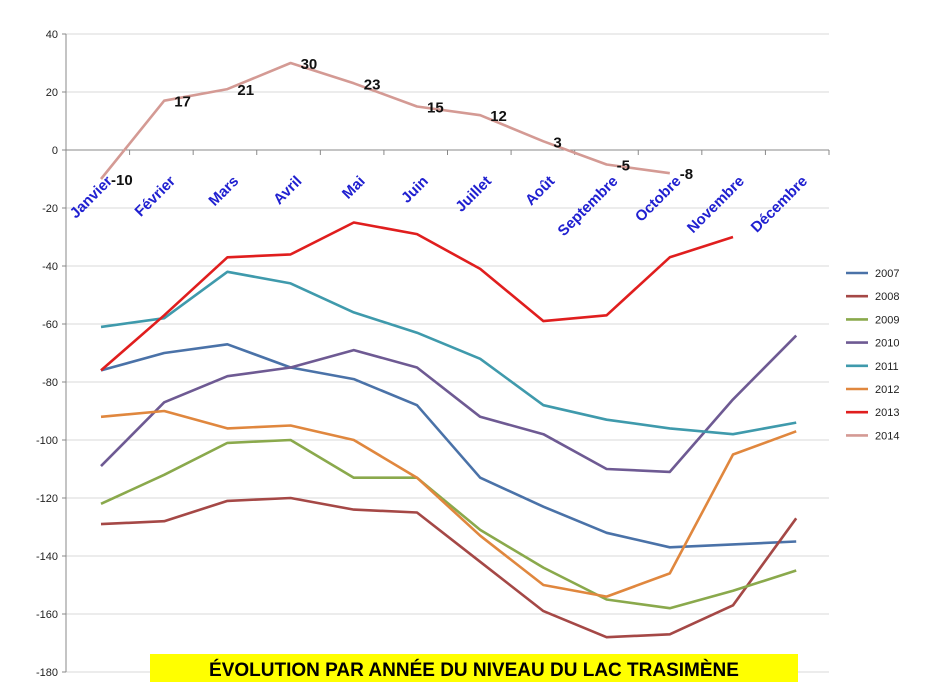  What do you see at coordinates (47, 673) in the screenshot?
I see `y-tick-label: -180` at bounding box center [47, 673].